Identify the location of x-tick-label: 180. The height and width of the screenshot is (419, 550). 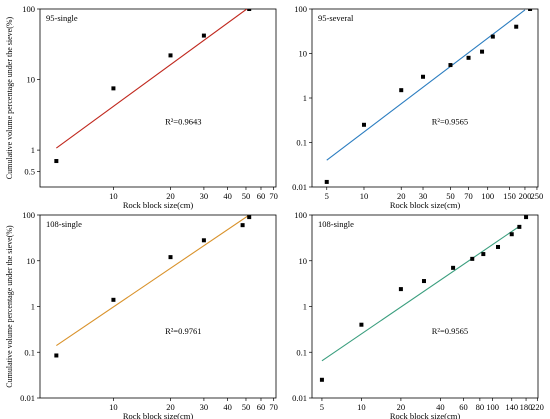
(526, 407).